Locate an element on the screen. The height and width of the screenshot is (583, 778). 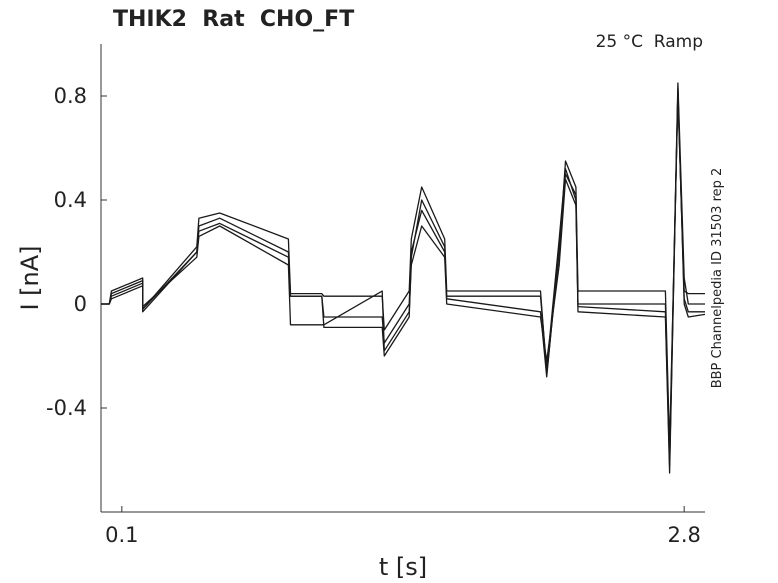
x-tick-label: 0.1 is located at coordinates (121, 535).